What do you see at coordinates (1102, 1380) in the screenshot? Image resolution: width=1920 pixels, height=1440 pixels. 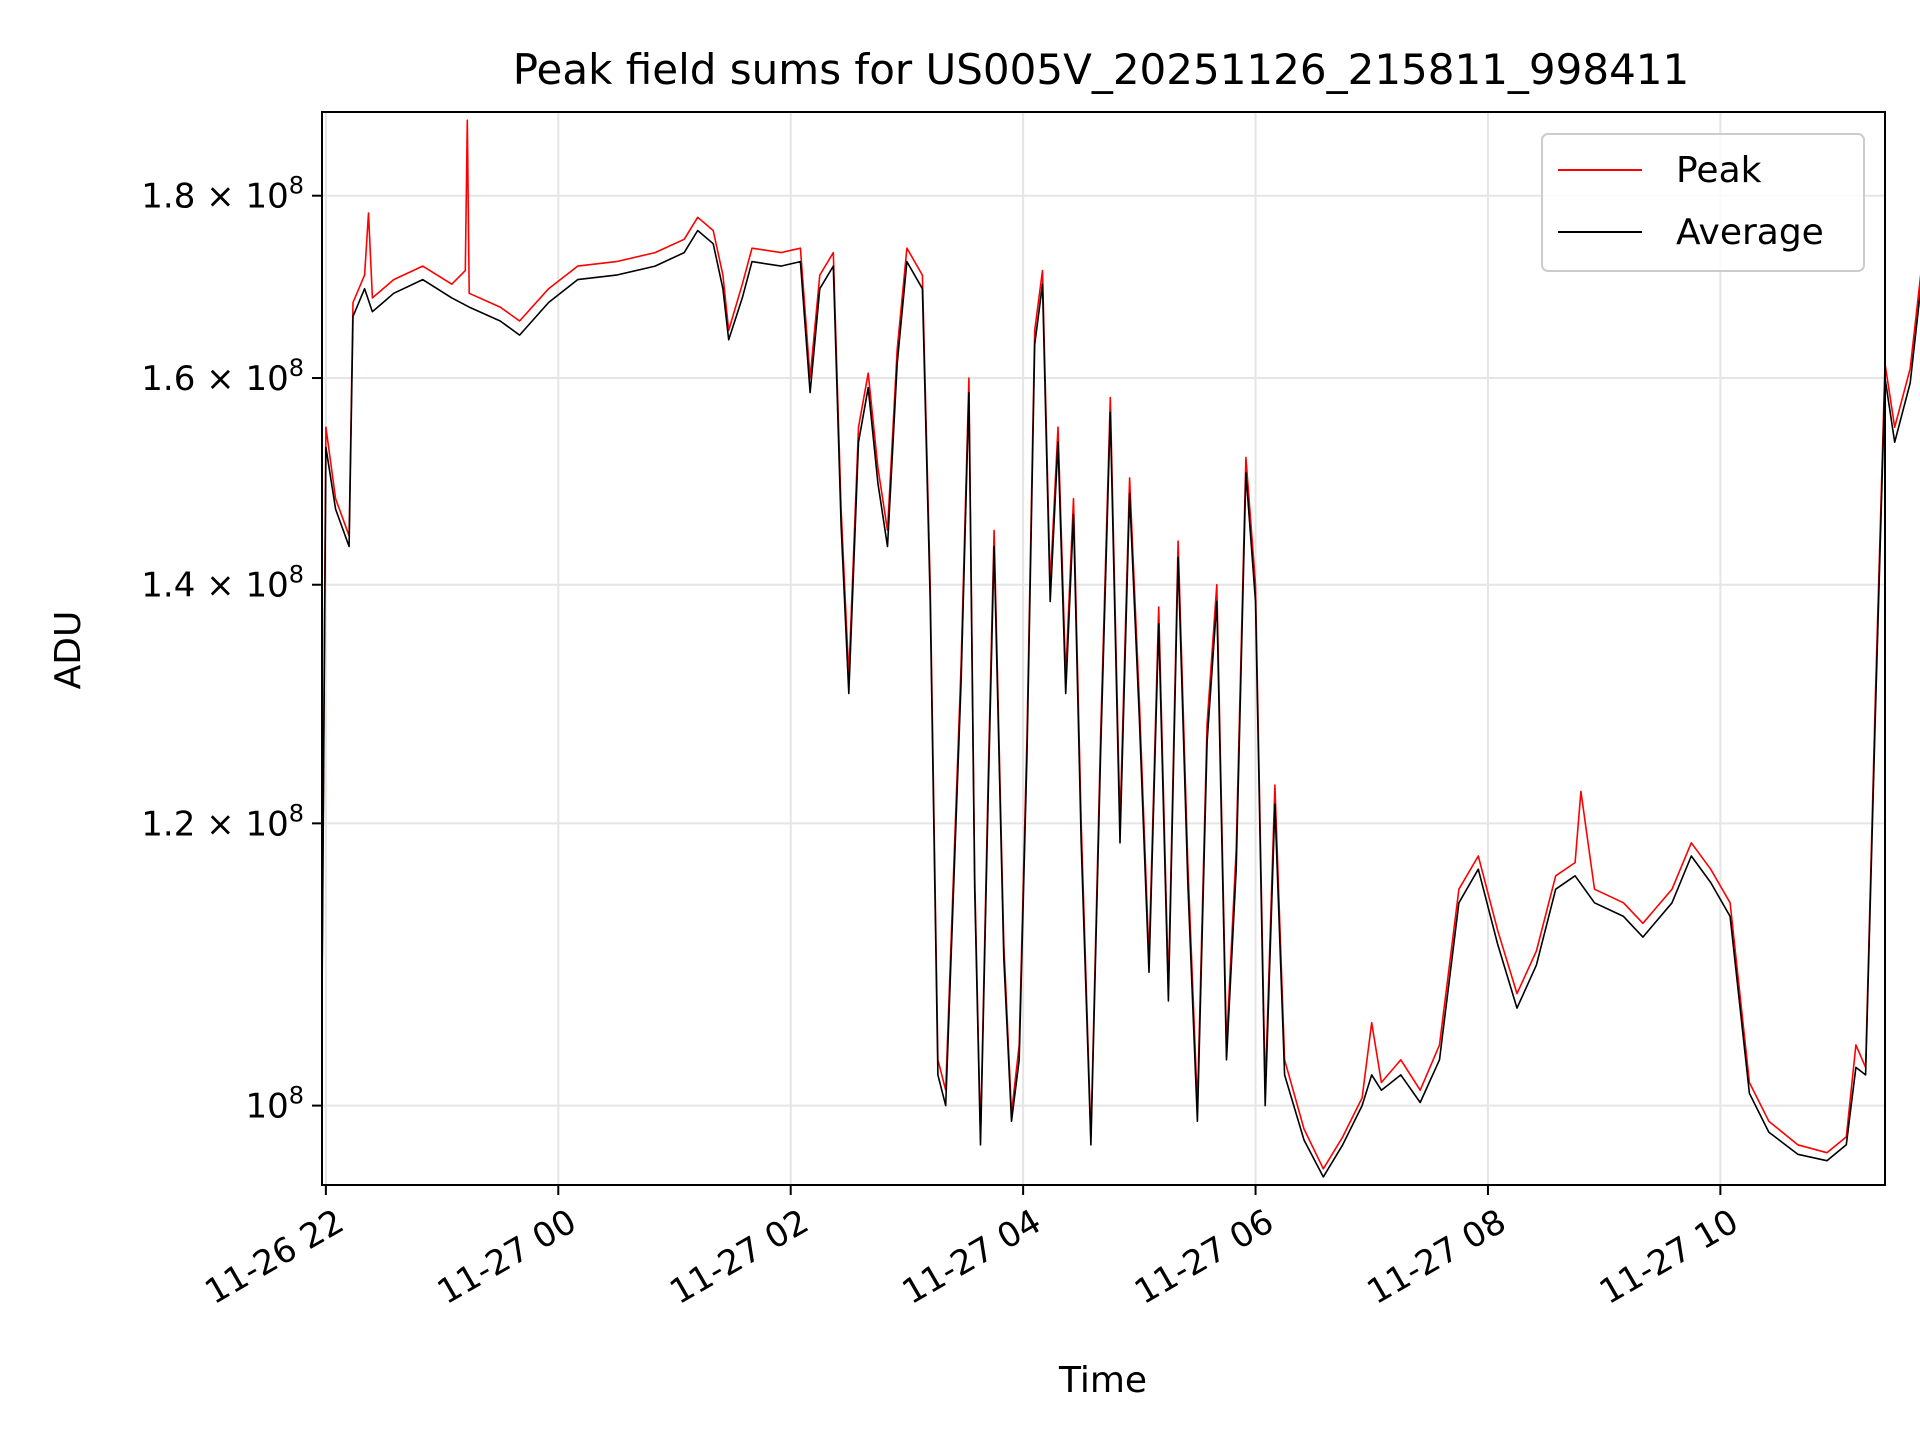 I see `x-axis-label: Time` at bounding box center [1102, 1380].